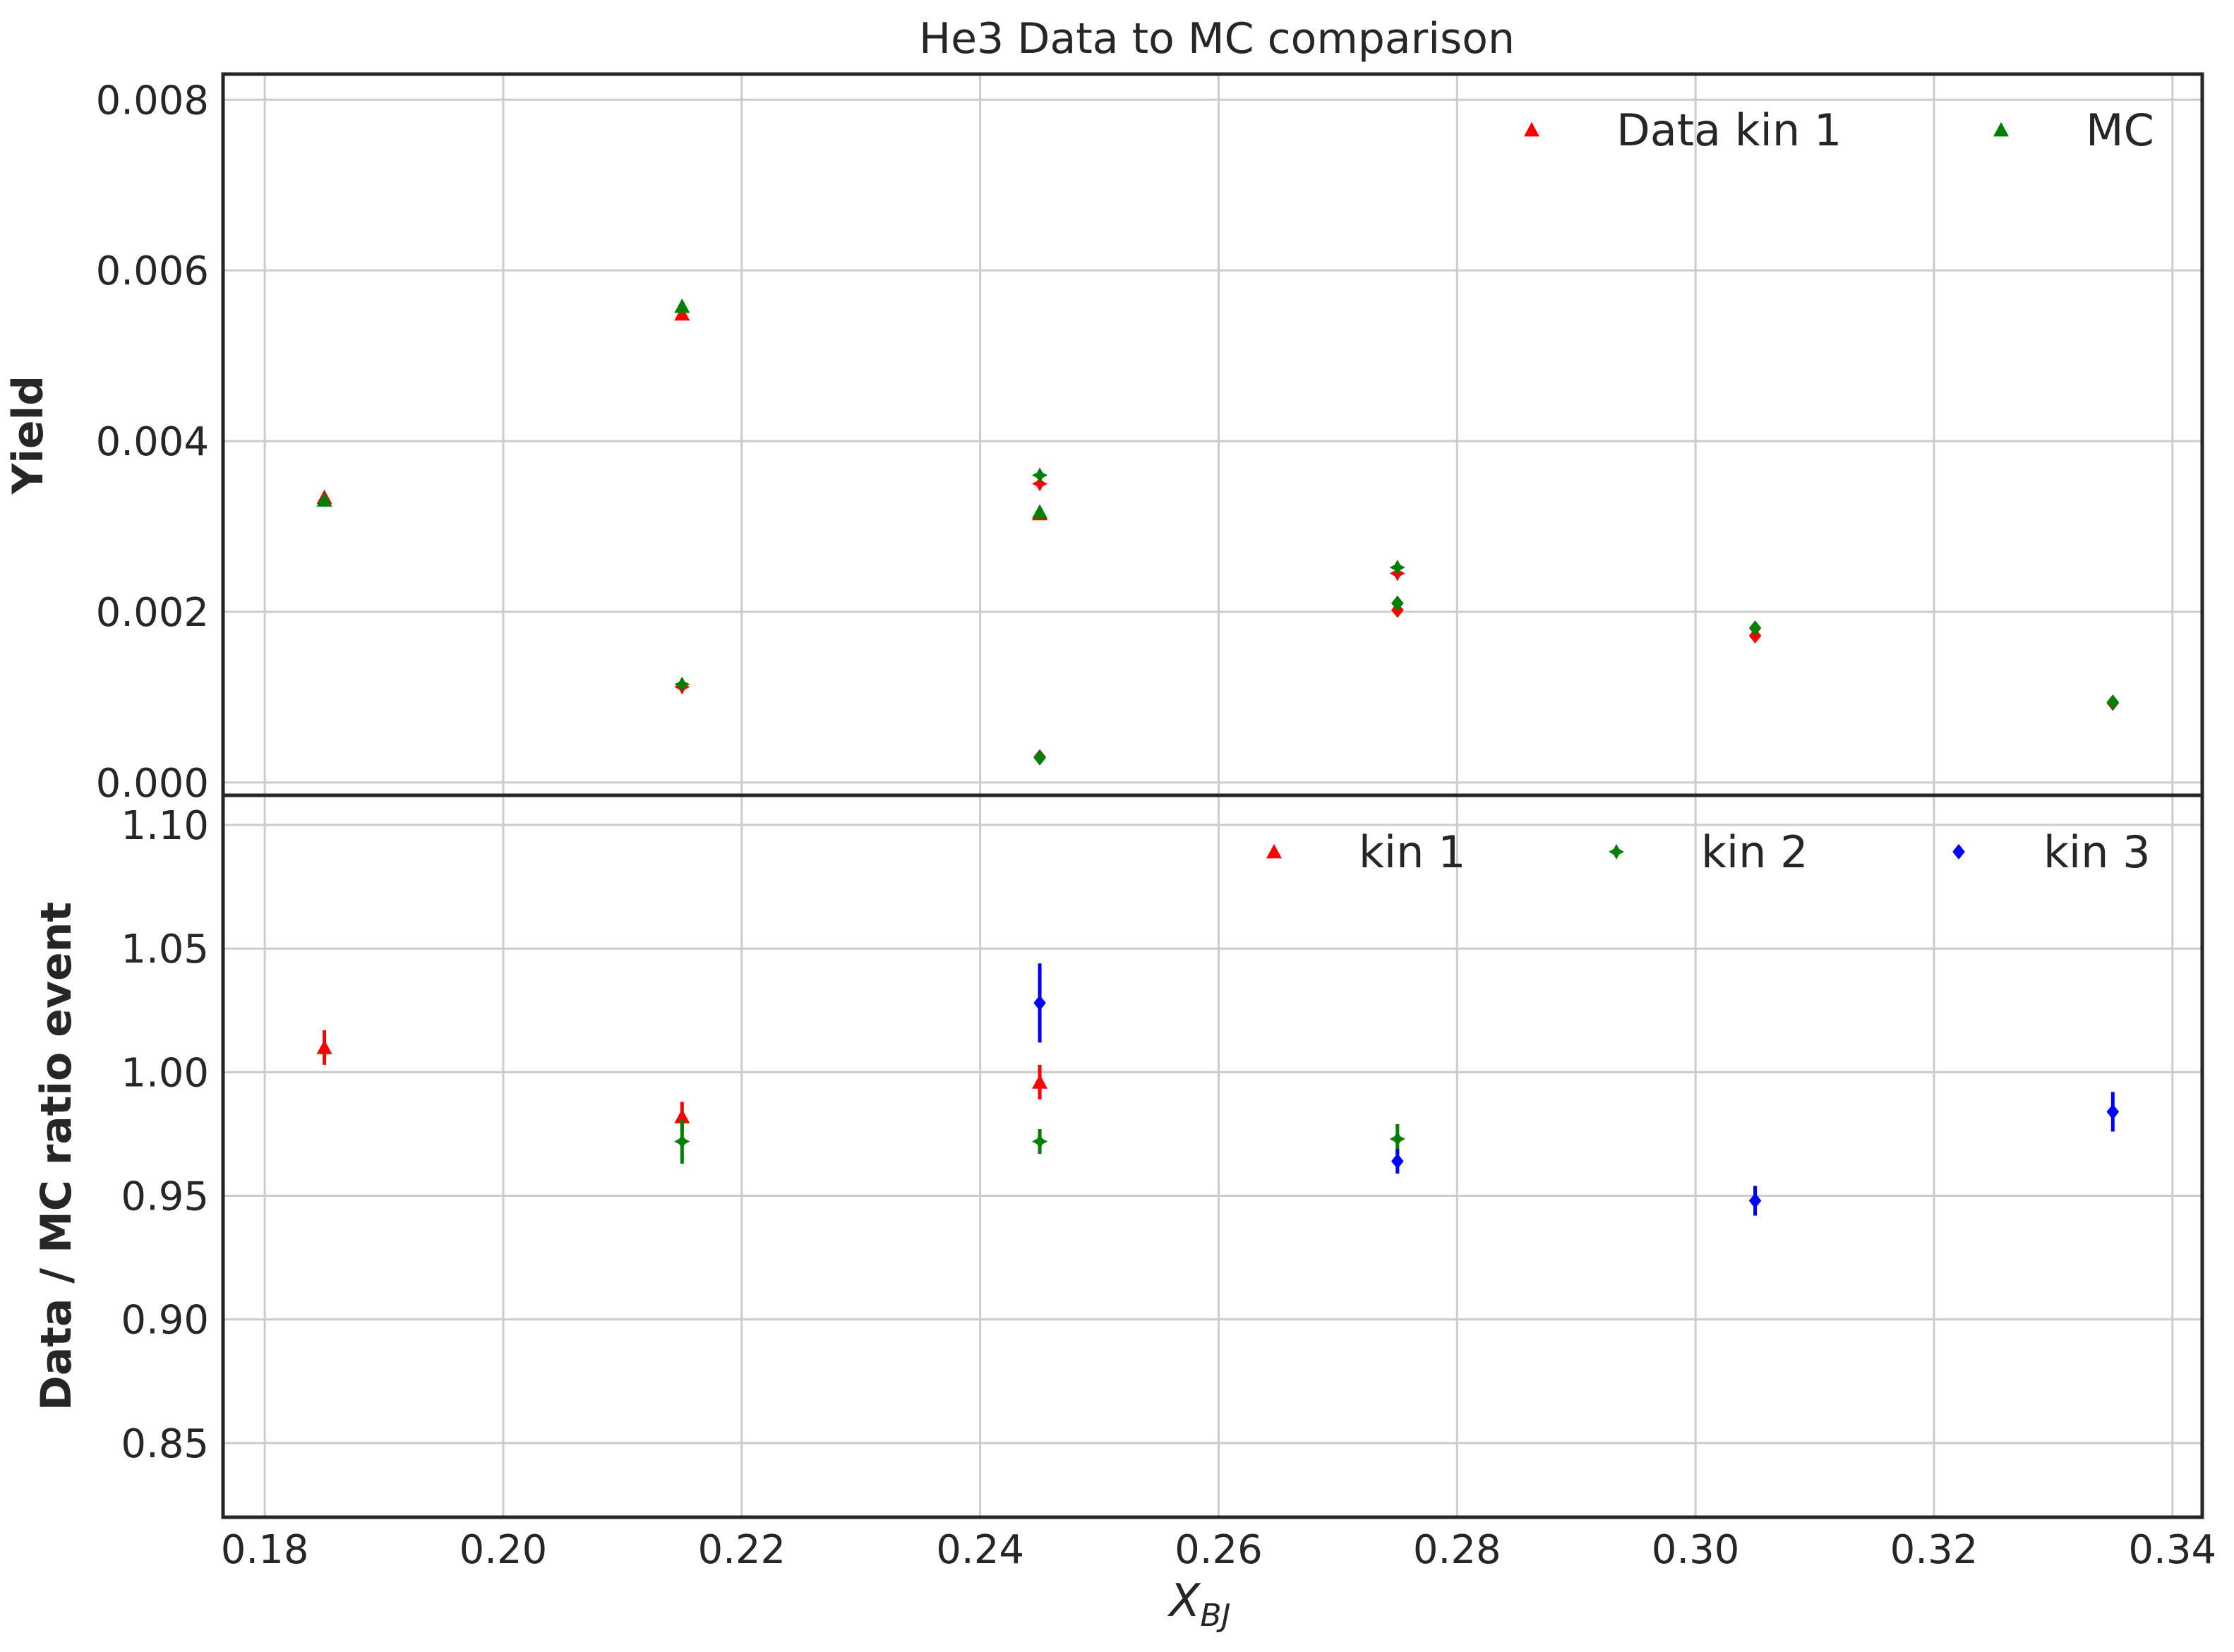 This screenshot has height=1652, width=2234. What do you see at coordinates (980, 1550) in the screenshot?
I see `x-tick-label: 0.24` at bounding box center [980, 1550].